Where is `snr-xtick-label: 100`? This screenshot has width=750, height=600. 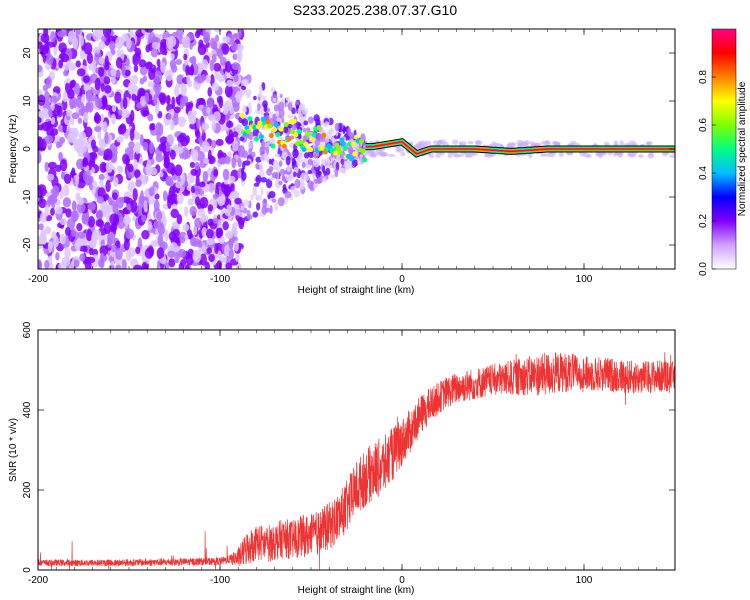
snr-xtick-label: 100 is located at coordinates (584, 580).